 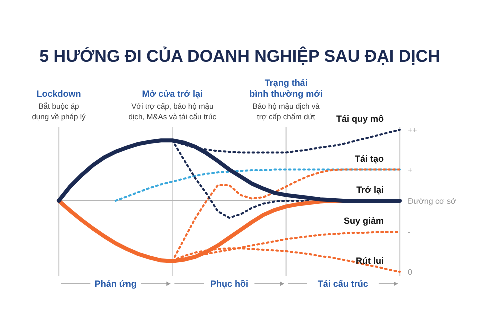 I want to click on text: Phục hồi, so click(x=229, y=284).